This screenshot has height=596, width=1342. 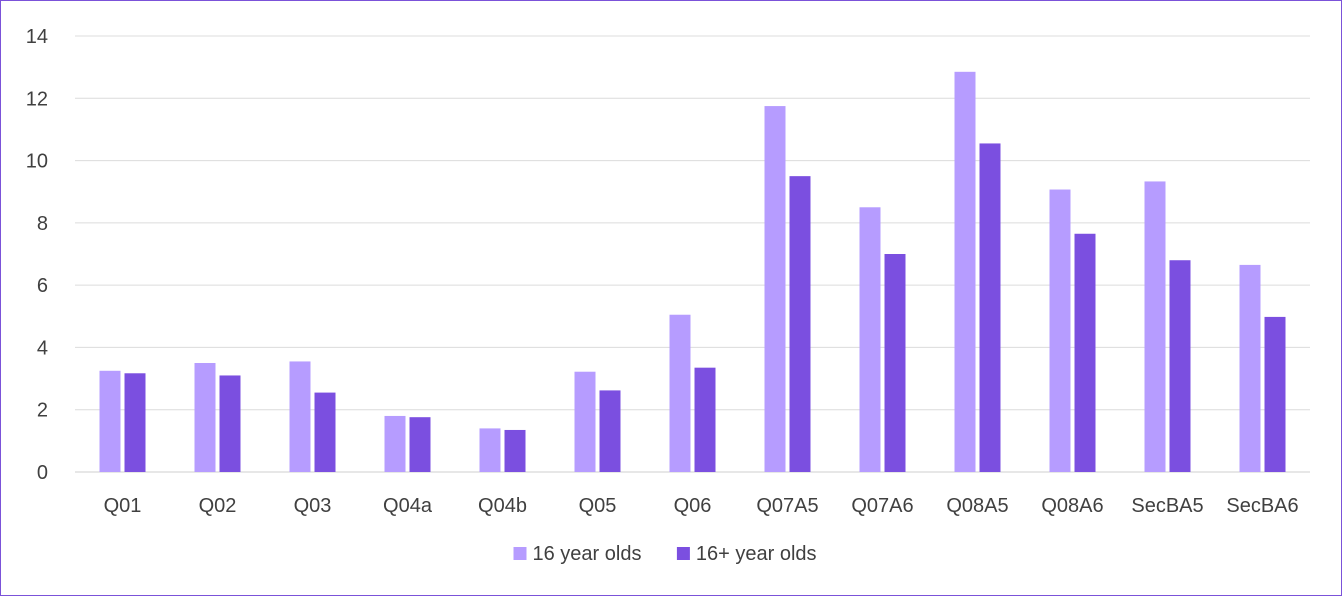 I want to click on x-tick-label: Q08A5, so click(x=977, y=506).